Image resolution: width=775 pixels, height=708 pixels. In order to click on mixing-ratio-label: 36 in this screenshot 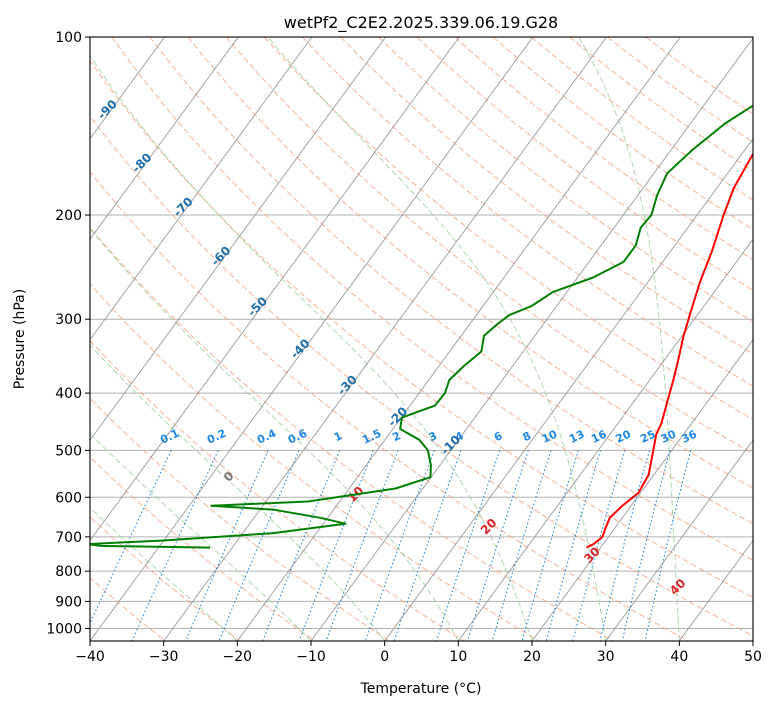, I will do `click(689, 436)`.